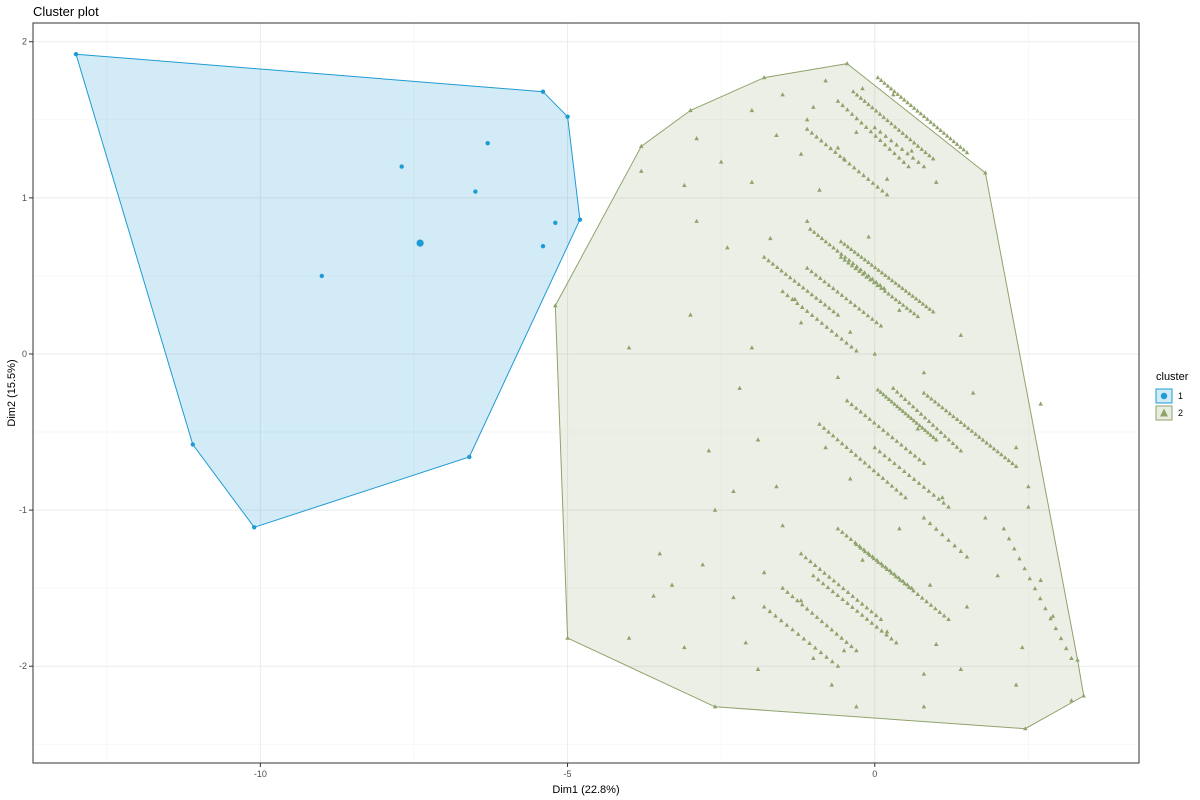  What do you see at coordinates (24, 42) in the screenshot?
I see `y-tick-label: 2` at bounding box center [24, 42].